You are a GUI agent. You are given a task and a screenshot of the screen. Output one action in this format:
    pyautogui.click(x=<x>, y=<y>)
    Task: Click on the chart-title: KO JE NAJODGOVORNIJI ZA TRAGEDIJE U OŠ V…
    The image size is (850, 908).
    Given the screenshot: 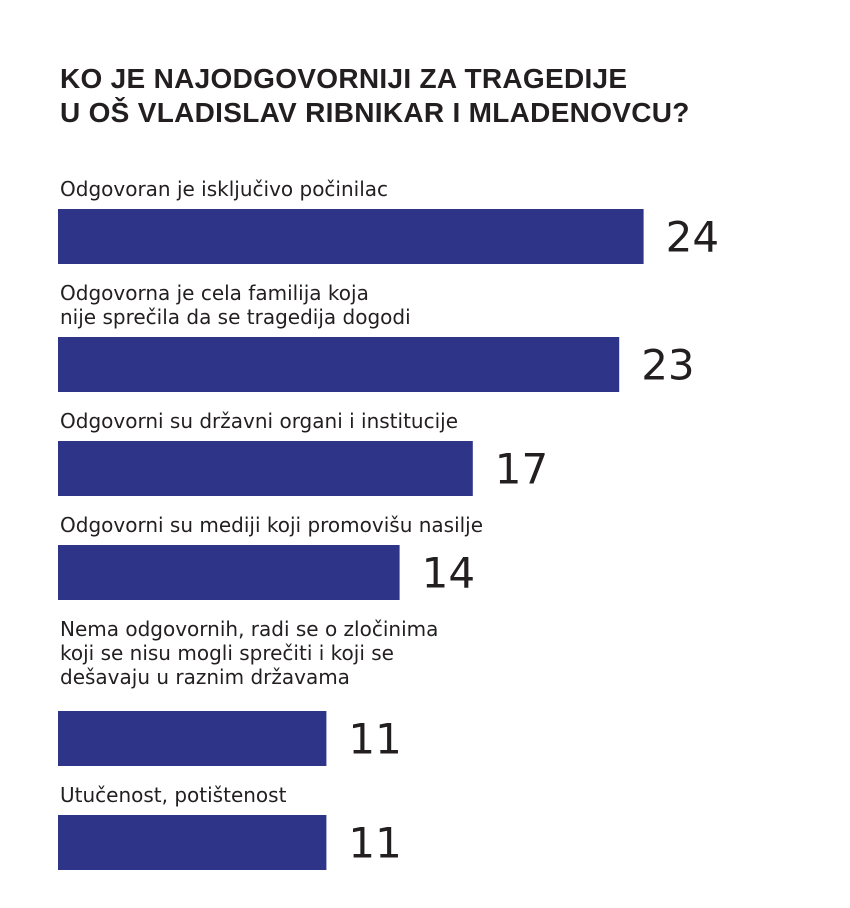 What is the action you would take?
    pyautogui.click(x=440, y=96)
    